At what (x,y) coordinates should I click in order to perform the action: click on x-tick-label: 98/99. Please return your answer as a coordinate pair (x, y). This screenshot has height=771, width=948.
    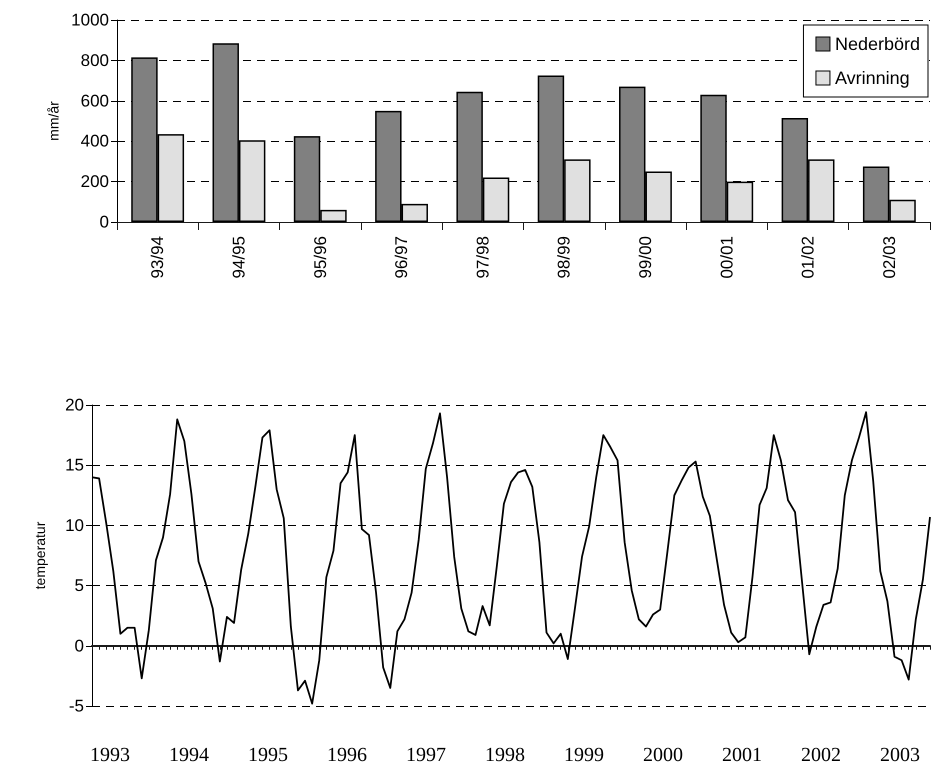
    Looking at the image, I should click on (564, 257).